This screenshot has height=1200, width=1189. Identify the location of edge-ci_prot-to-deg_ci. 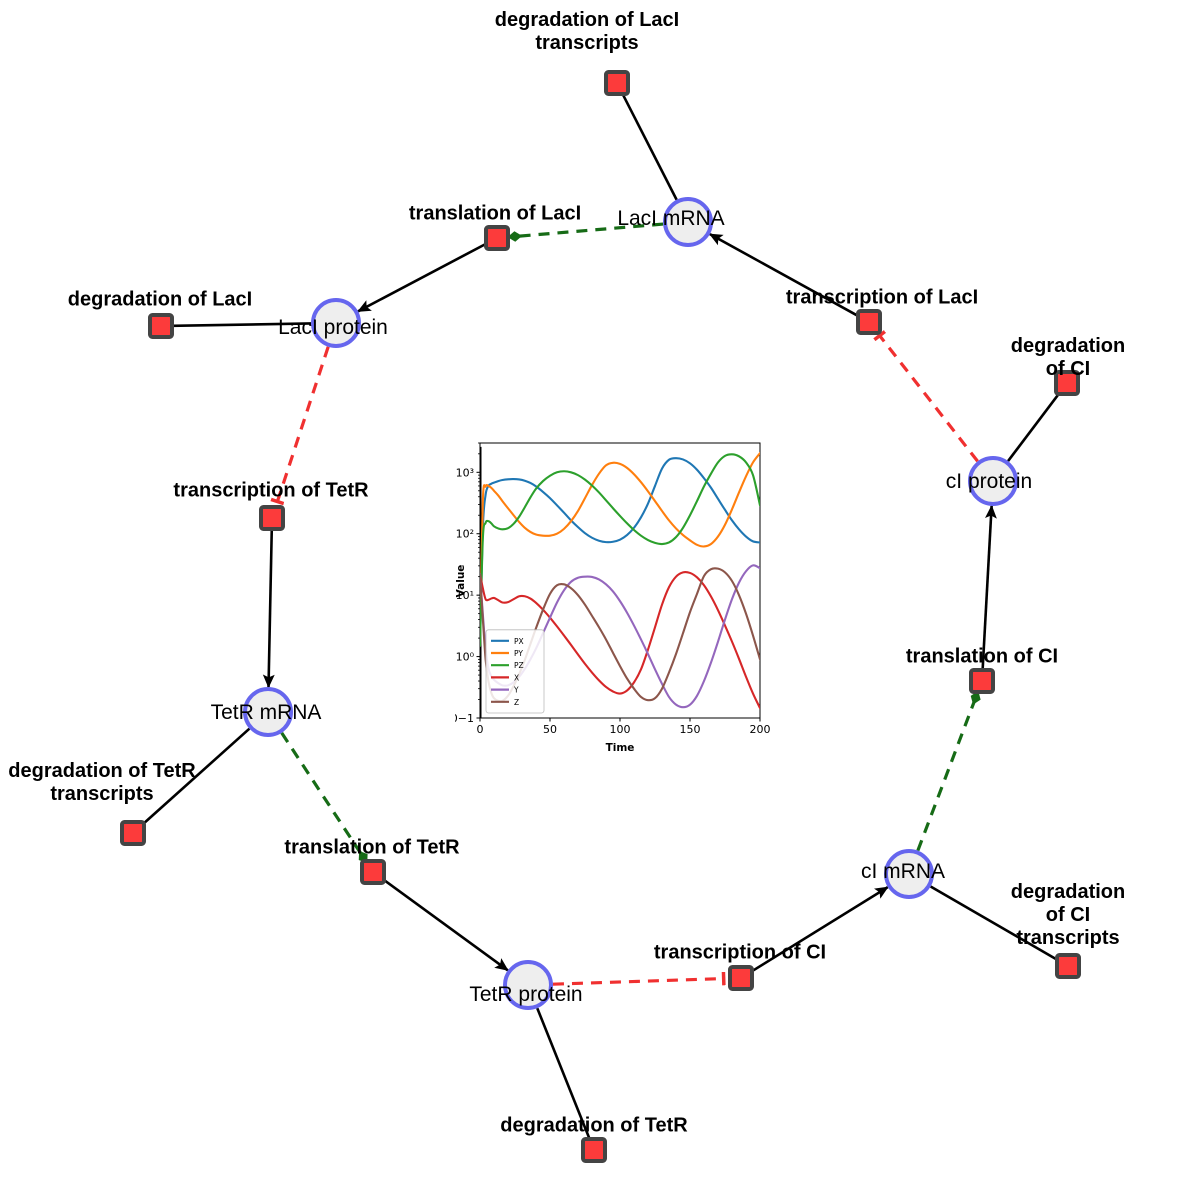
(1034, 426).